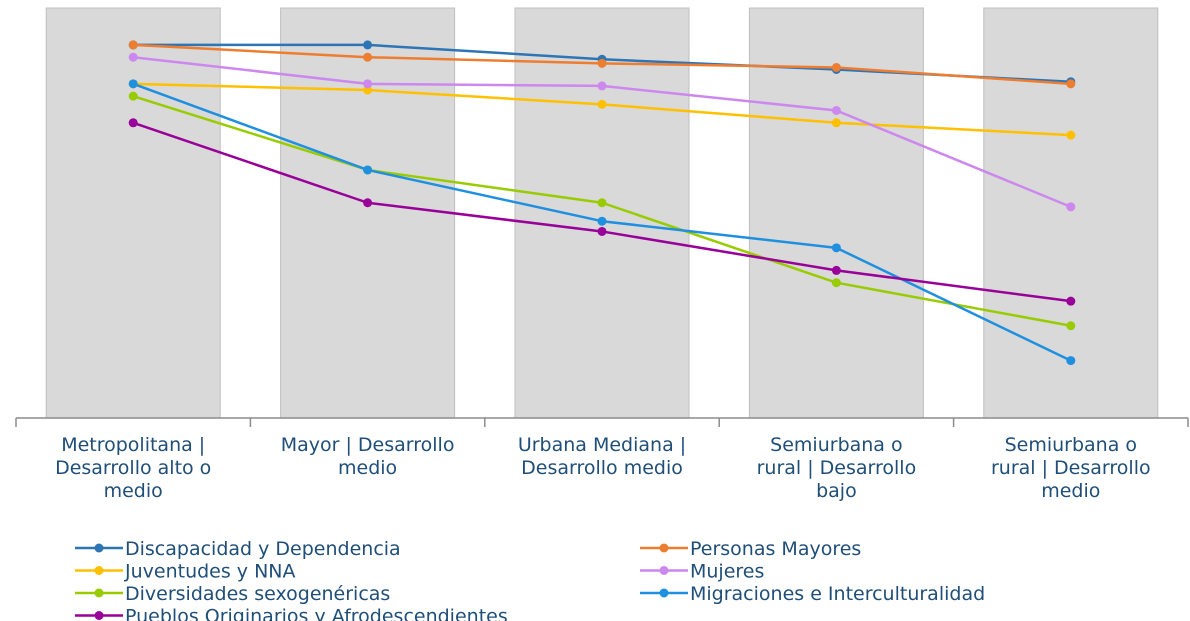  I want to click on category-label: Urbana Mediana | Desarrollo medio, so click(602, 456).